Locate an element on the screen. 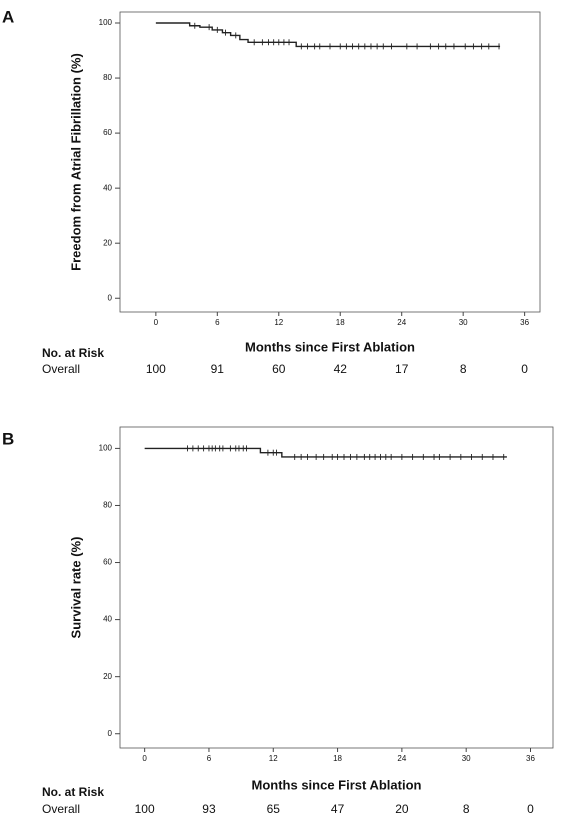 This screenshot has width=581, height=830. panel-label: B is located at coordinates (8, 438).